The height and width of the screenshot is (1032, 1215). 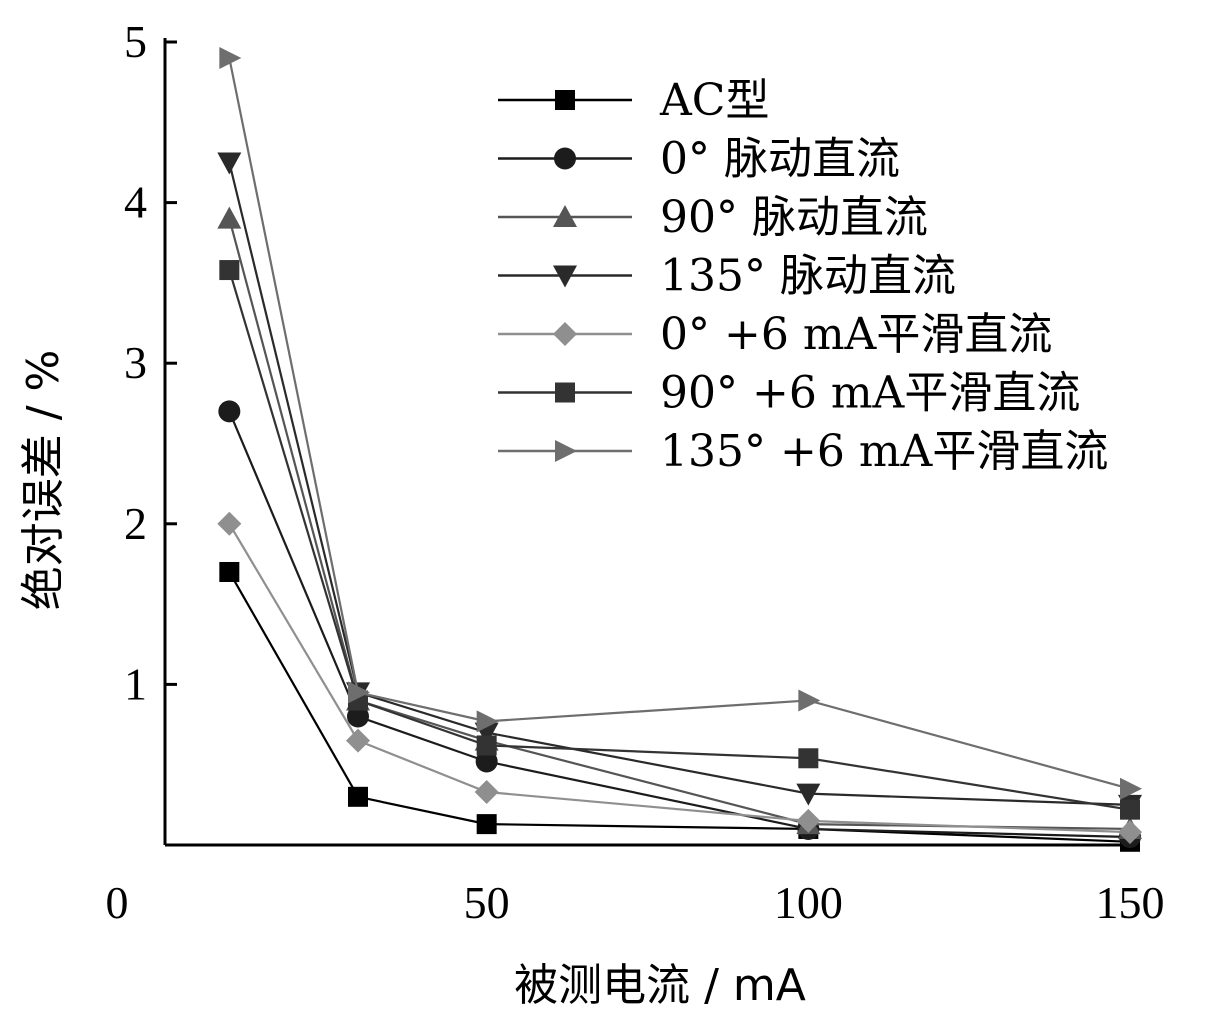 I want to click on y-tick-label: 5, so click(x=135, y=41).